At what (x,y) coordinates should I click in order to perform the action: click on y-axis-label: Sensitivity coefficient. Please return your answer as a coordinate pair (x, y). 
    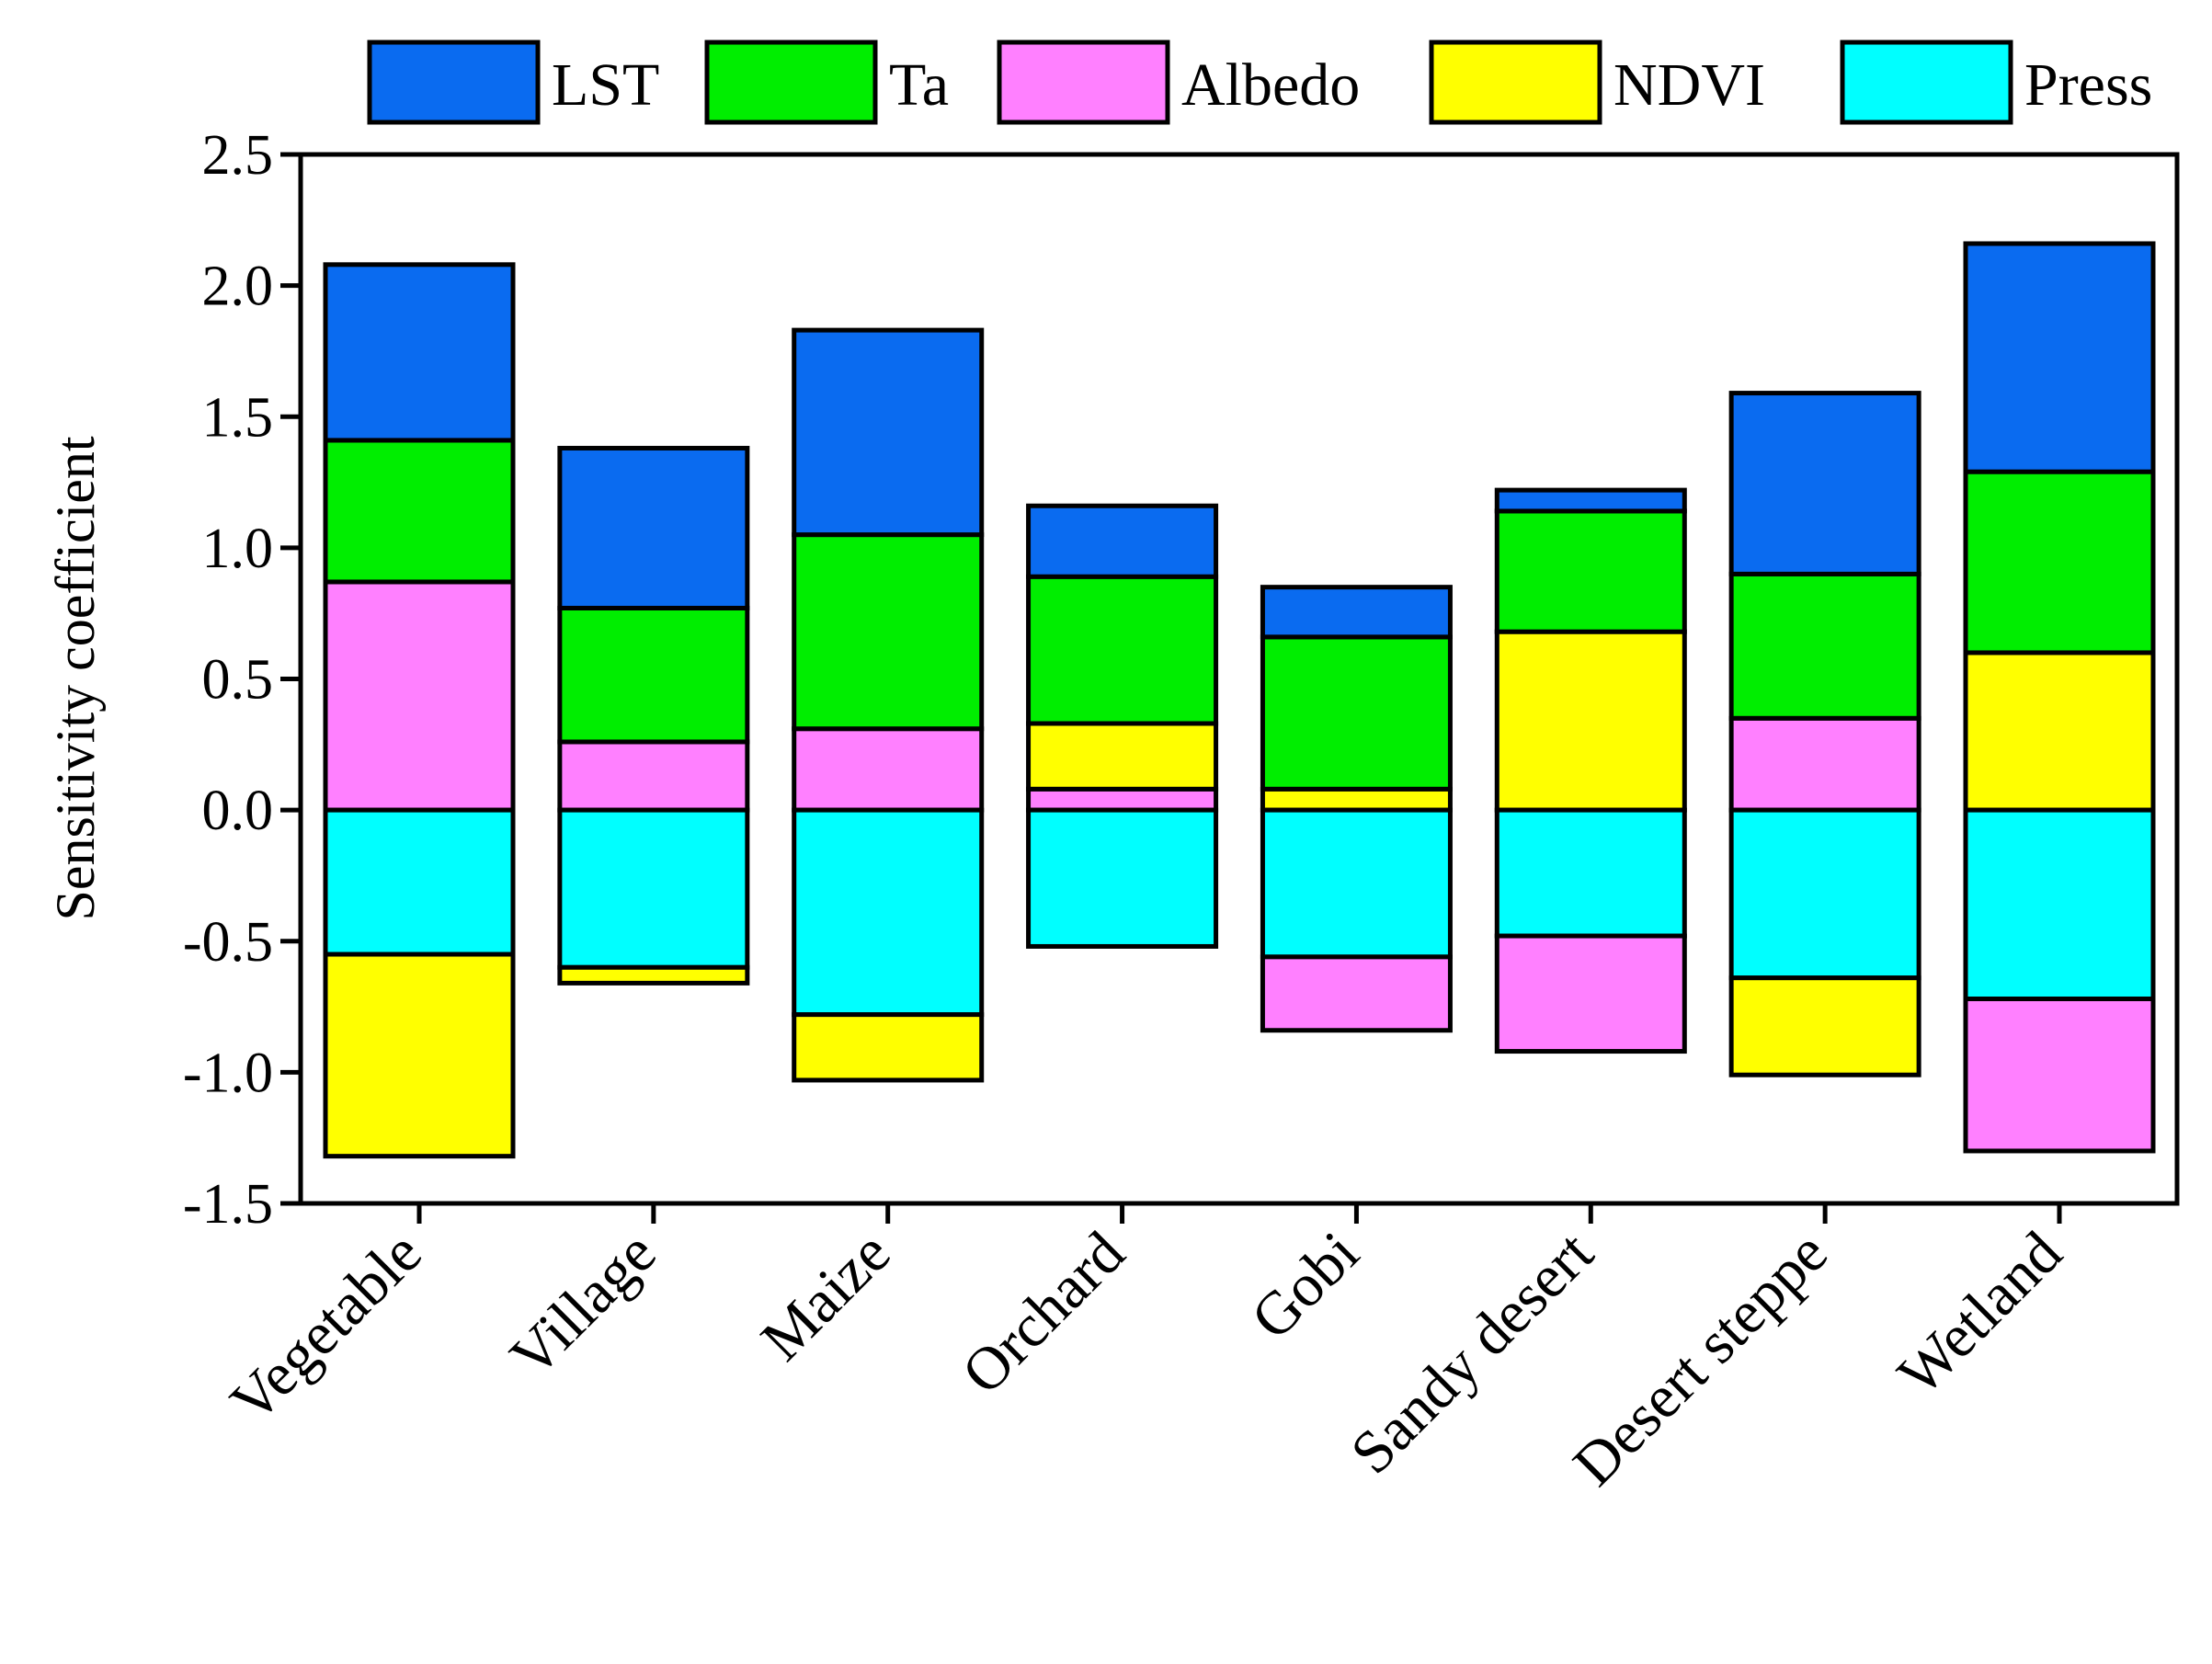
    Looking at the image, I should click on (75, 678).